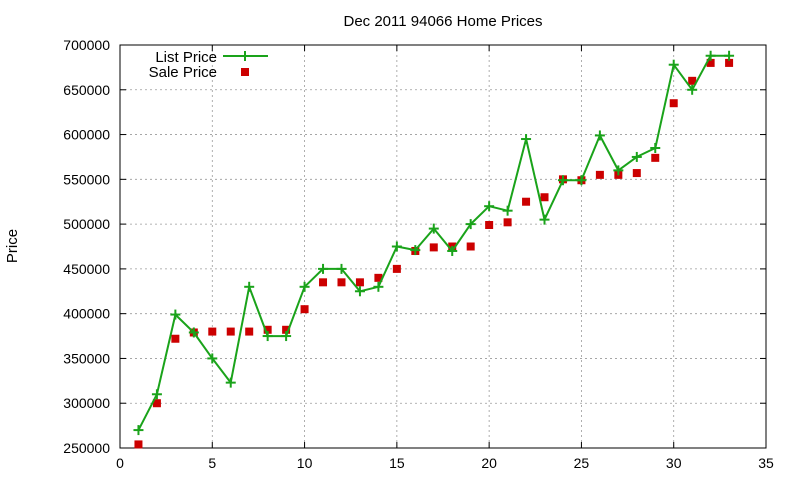  Describe the element at coordinates (245, 56) in the screenshot. I see `legend-list-price-marker` at that location.